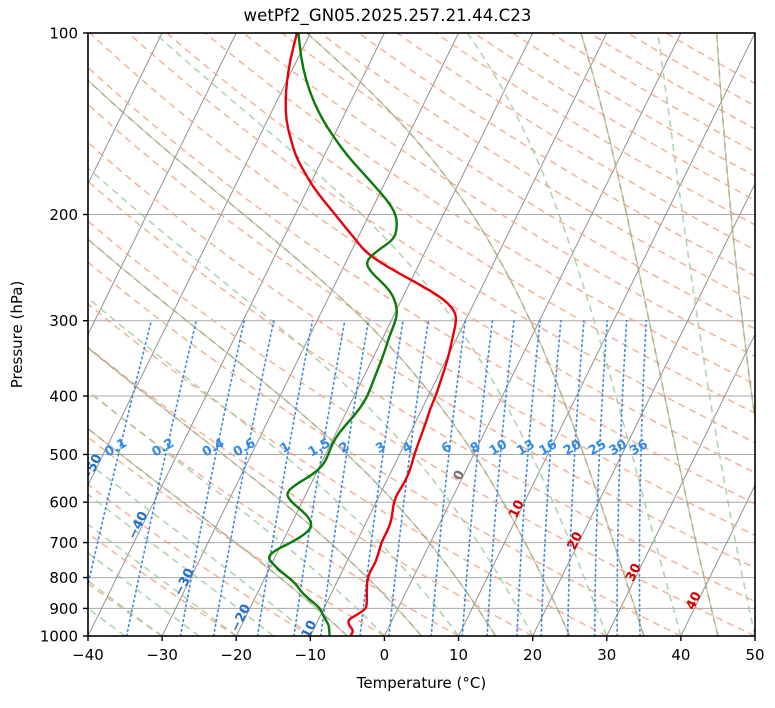 The height and width of the screenshot is (708, 775). Describe the element at coordinates (63, 397) in the screenshot. I see `y-tick-label: 400` at that location.